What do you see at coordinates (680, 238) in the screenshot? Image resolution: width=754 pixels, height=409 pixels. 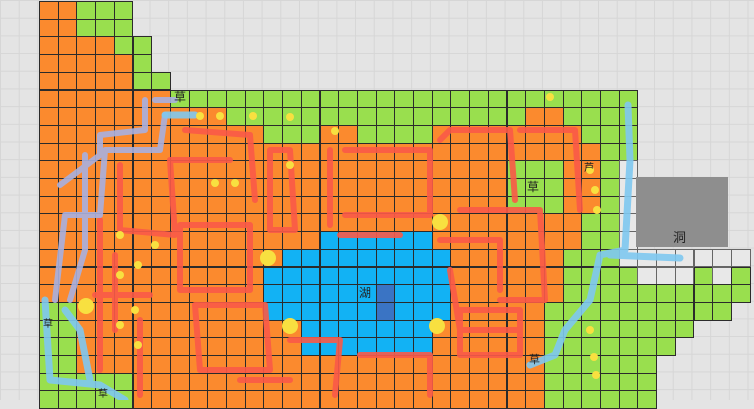 I see `cave-label: 洞` at bounding box center [680, 238].